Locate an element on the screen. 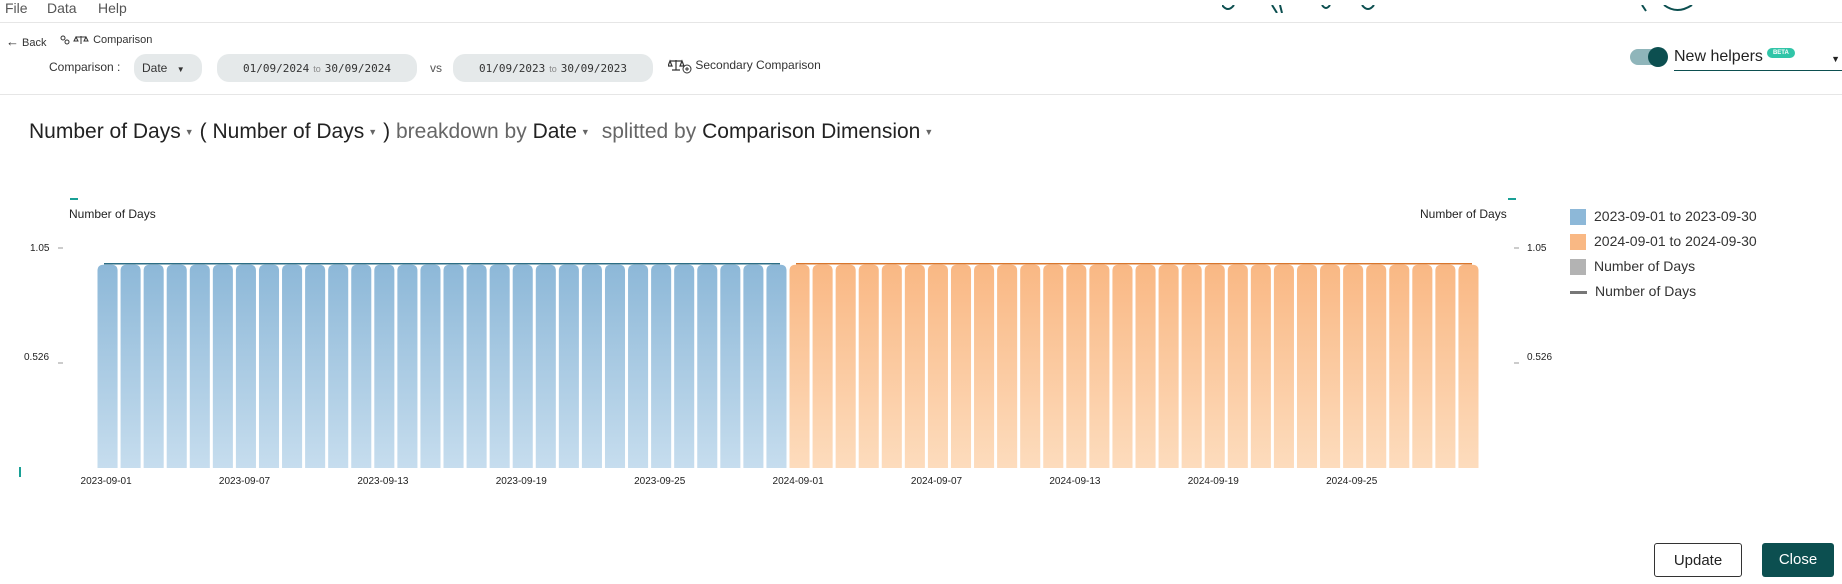  menu-data: Data is located at coordinates (62, 8).